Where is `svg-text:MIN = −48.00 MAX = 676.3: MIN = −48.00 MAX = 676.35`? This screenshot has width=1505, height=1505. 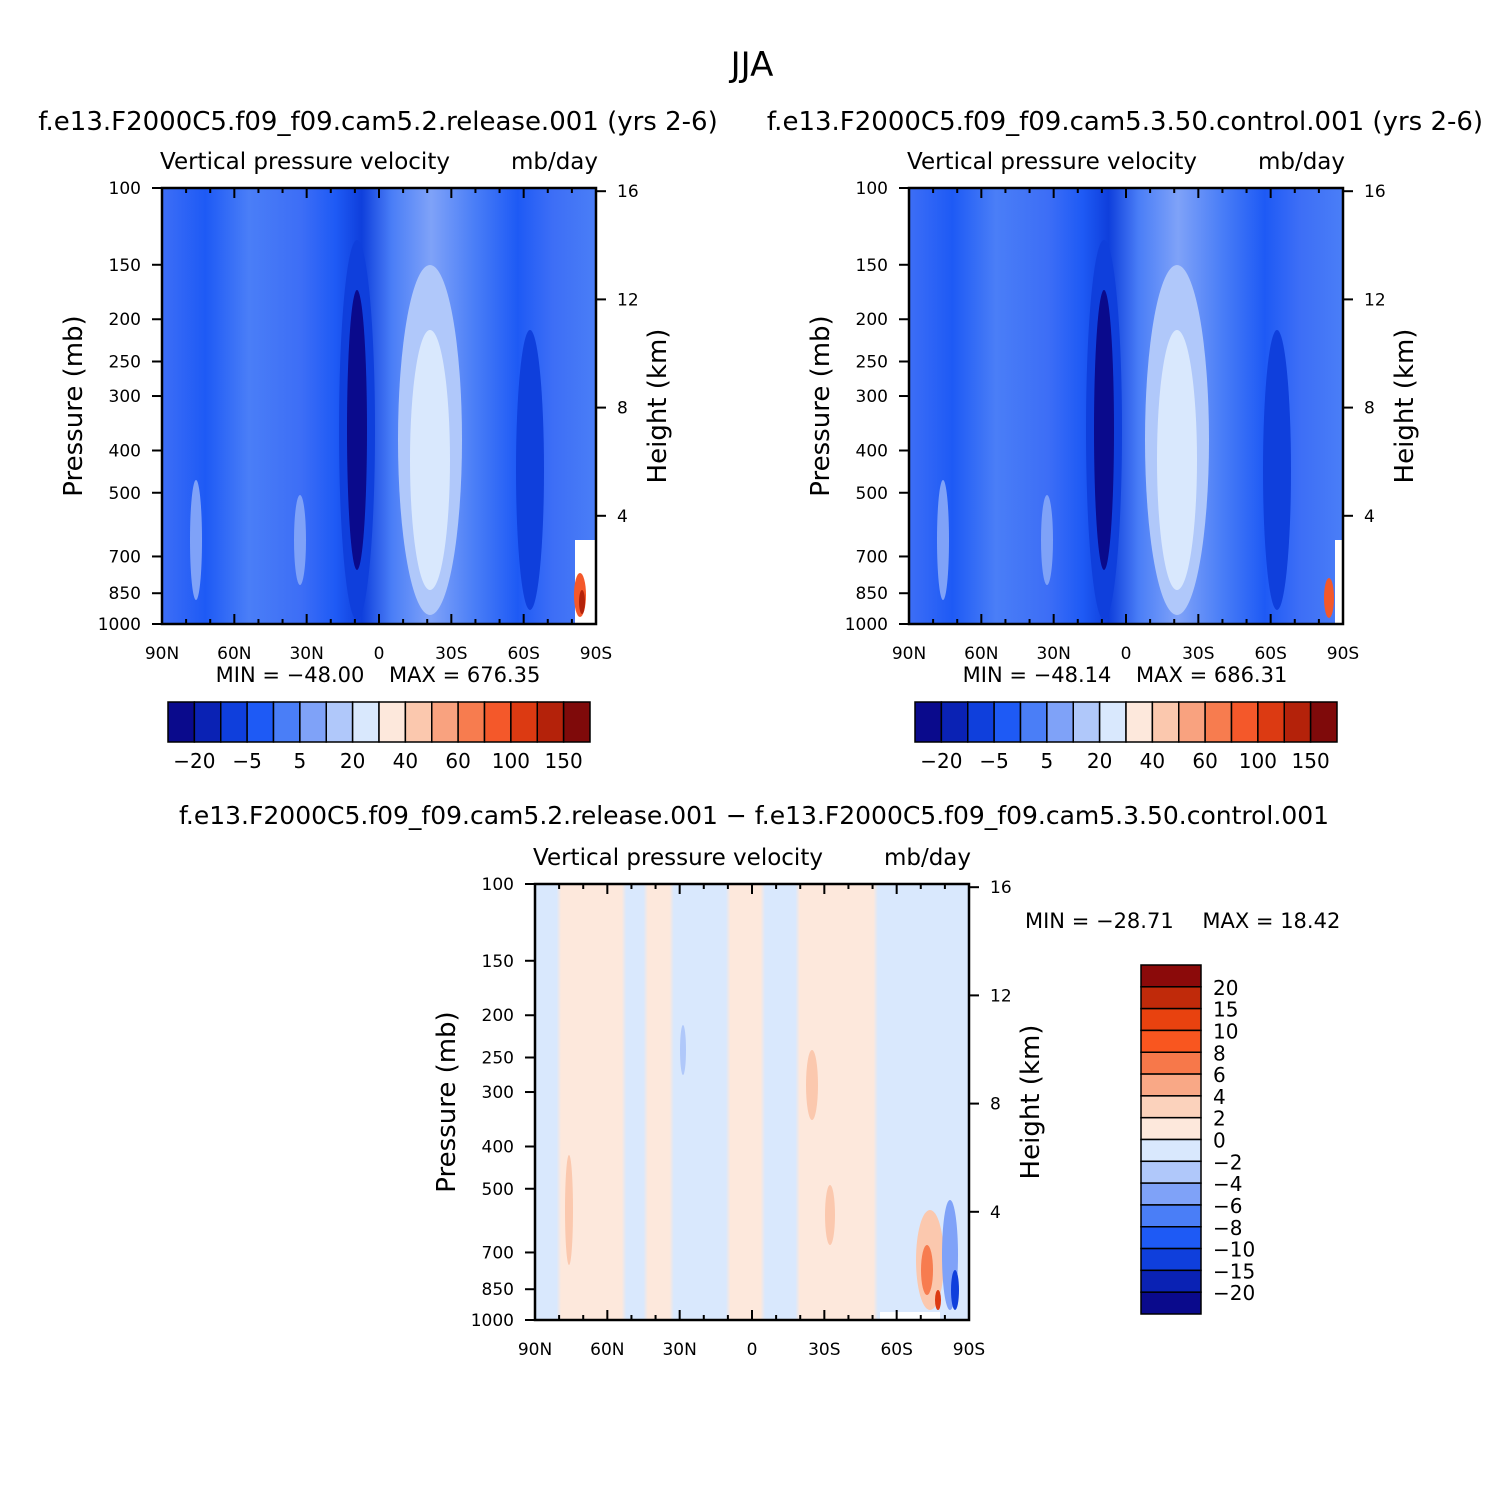
svg-text:MIN = −48.00 MAX = 676.3: MIN = −48.00 MAX = 676.35 is located at coordinates (378, 675).